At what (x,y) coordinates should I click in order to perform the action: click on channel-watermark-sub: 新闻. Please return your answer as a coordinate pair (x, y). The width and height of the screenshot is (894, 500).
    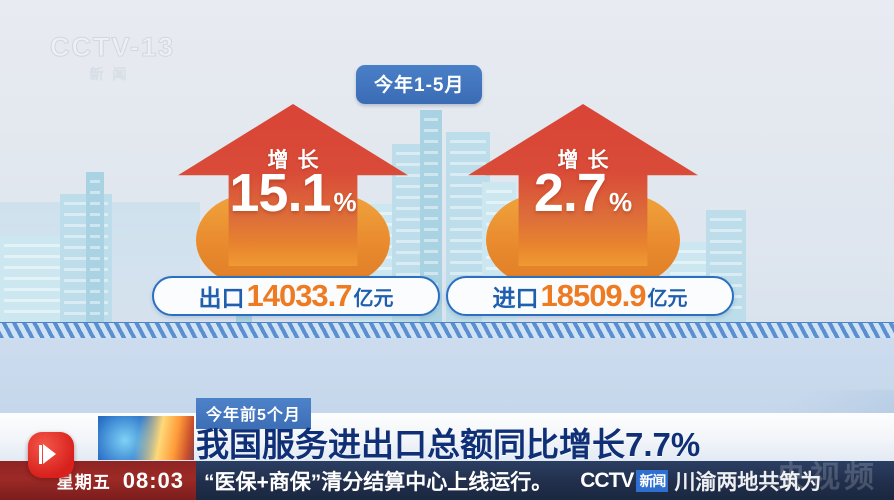
    Looking at the image, I should click on (112, 74).